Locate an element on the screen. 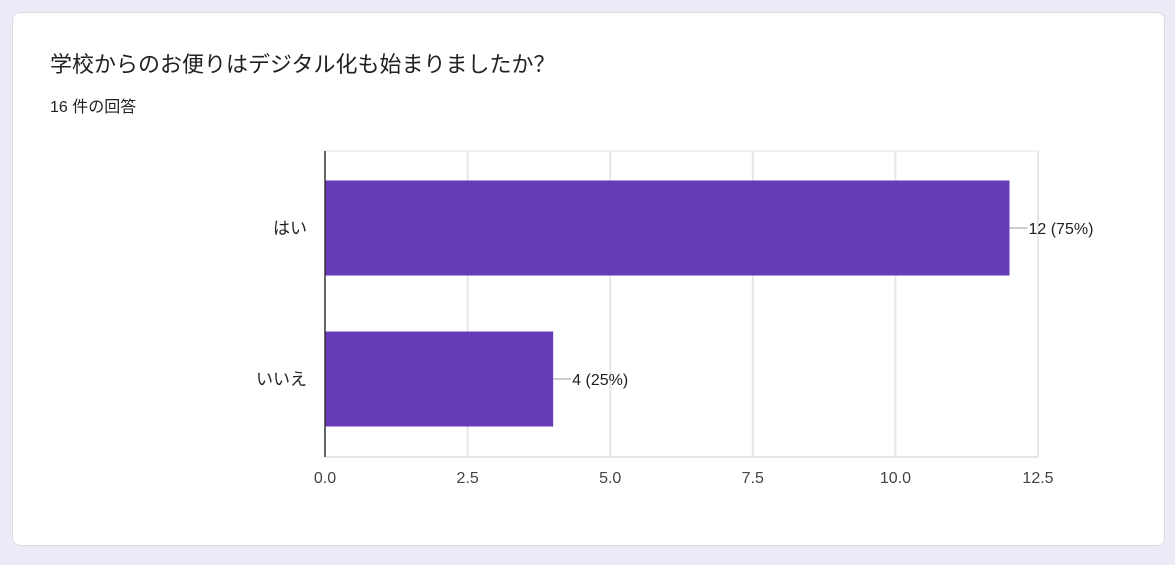 This screenshot has width=1175, height=565. data-label: 12 (75%) is located at coordinates (1060, 229).